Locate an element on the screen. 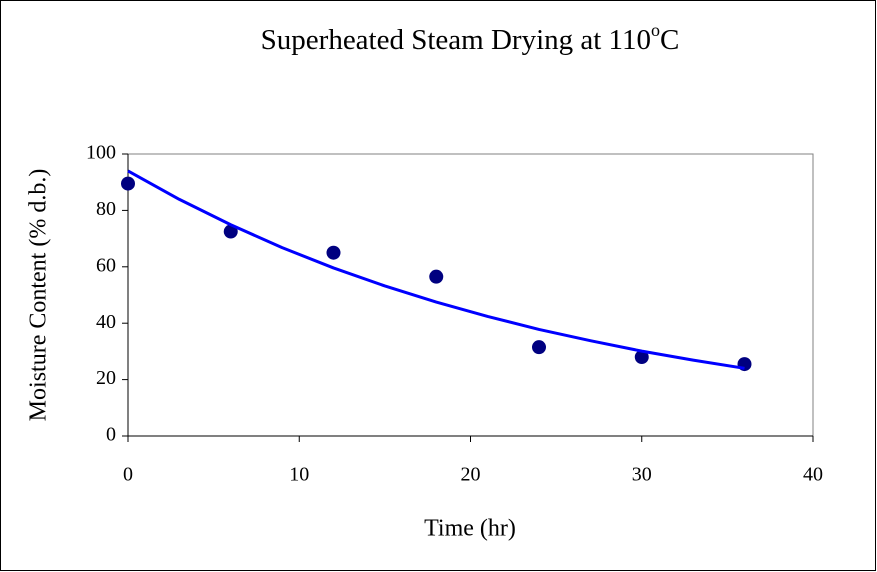 This screenshot has height=572, width=877. y-tick-label: 60 is located at coordinates (106, 265).